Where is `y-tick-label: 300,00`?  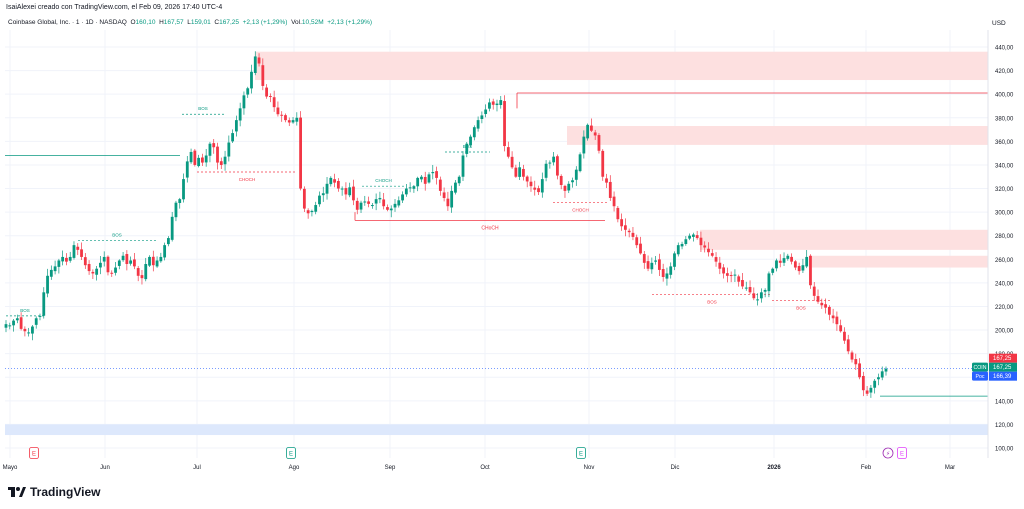 y-tick-label: 300,00 is located at coordinates (1004, 214).